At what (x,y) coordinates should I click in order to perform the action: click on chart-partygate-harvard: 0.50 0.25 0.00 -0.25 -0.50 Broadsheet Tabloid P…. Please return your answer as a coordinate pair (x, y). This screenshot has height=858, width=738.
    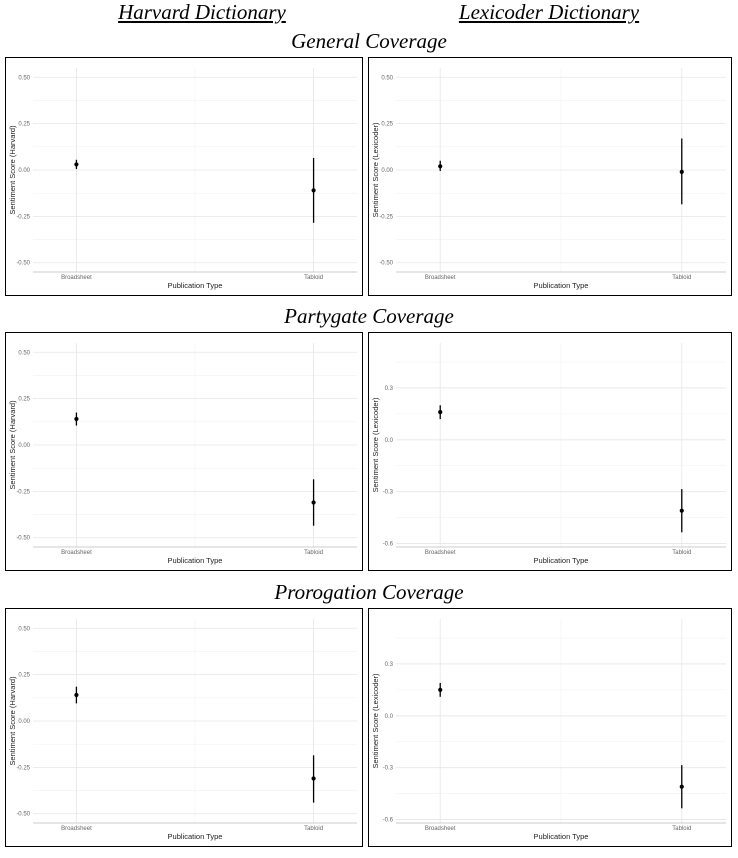
    Looking at the image, I should click on (184, 451).